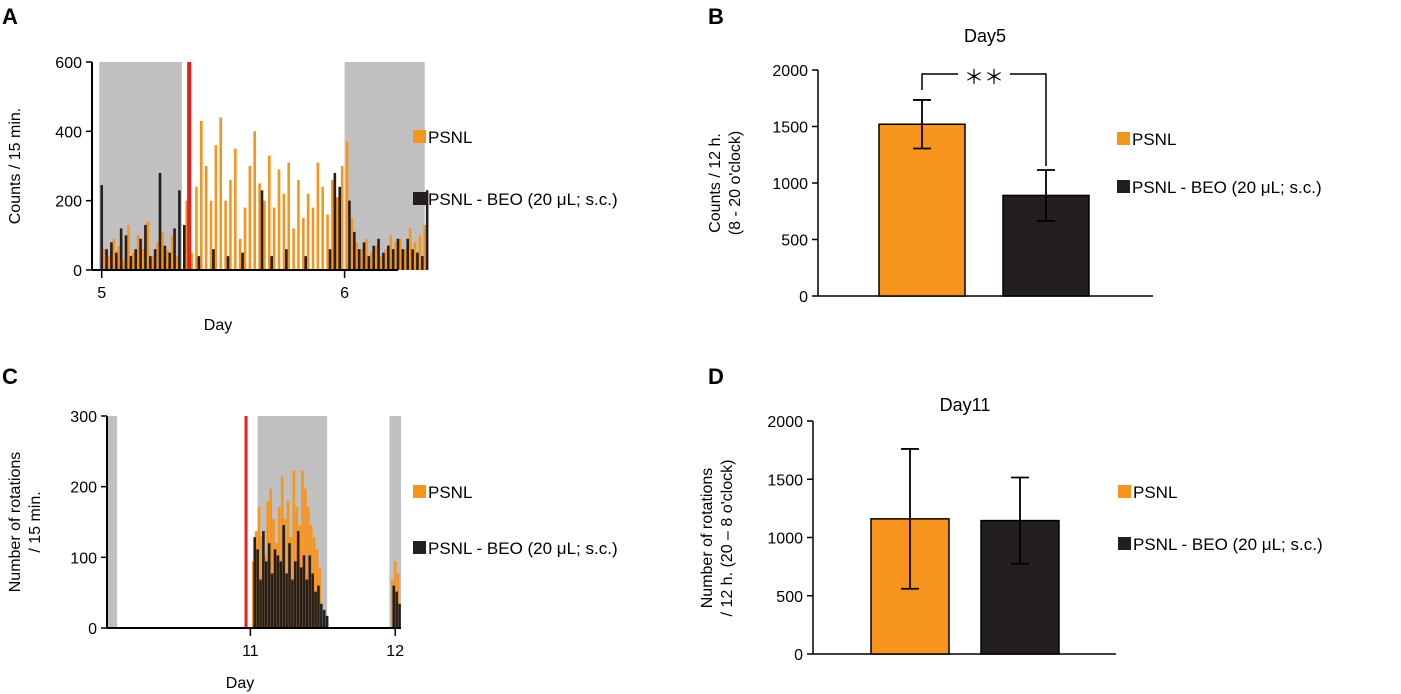  I want to click on legend-a: PSNL PSNL - BEO (20 μL; s.c.), so click(515, 168).